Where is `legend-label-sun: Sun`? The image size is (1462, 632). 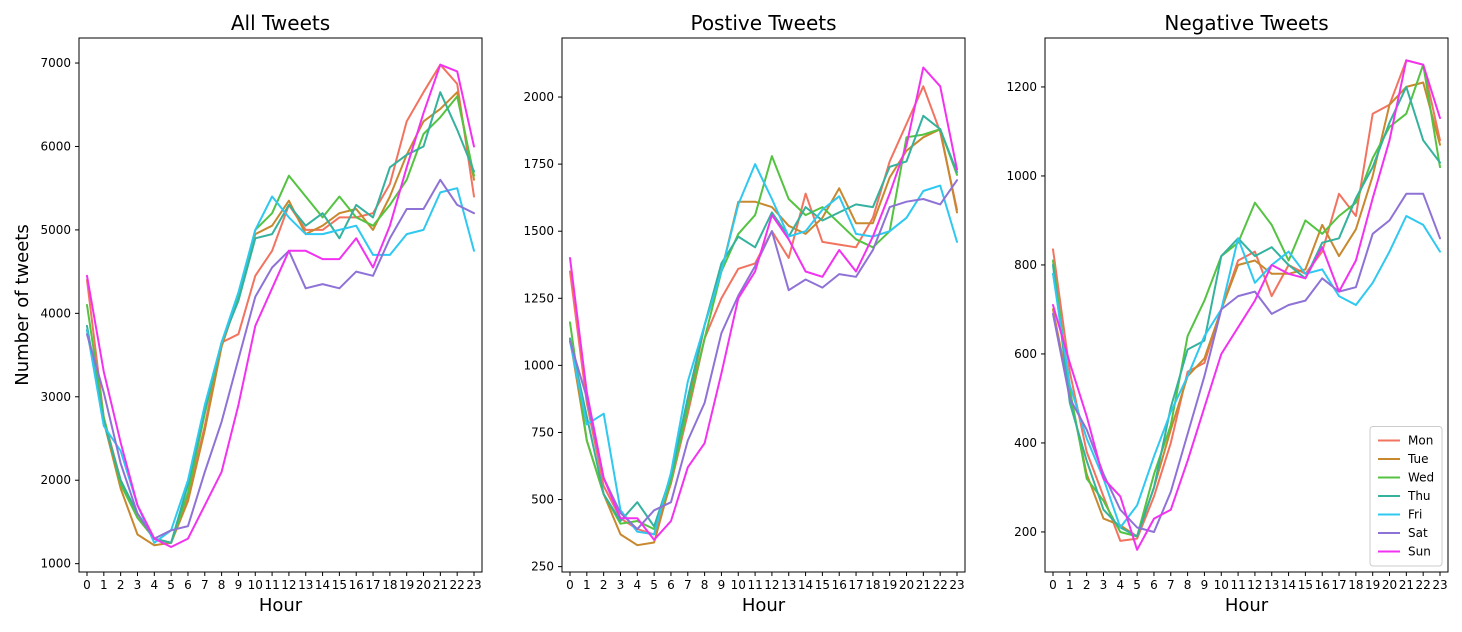
legend-label-sun: Sun is located at coordinates (1419, 552).